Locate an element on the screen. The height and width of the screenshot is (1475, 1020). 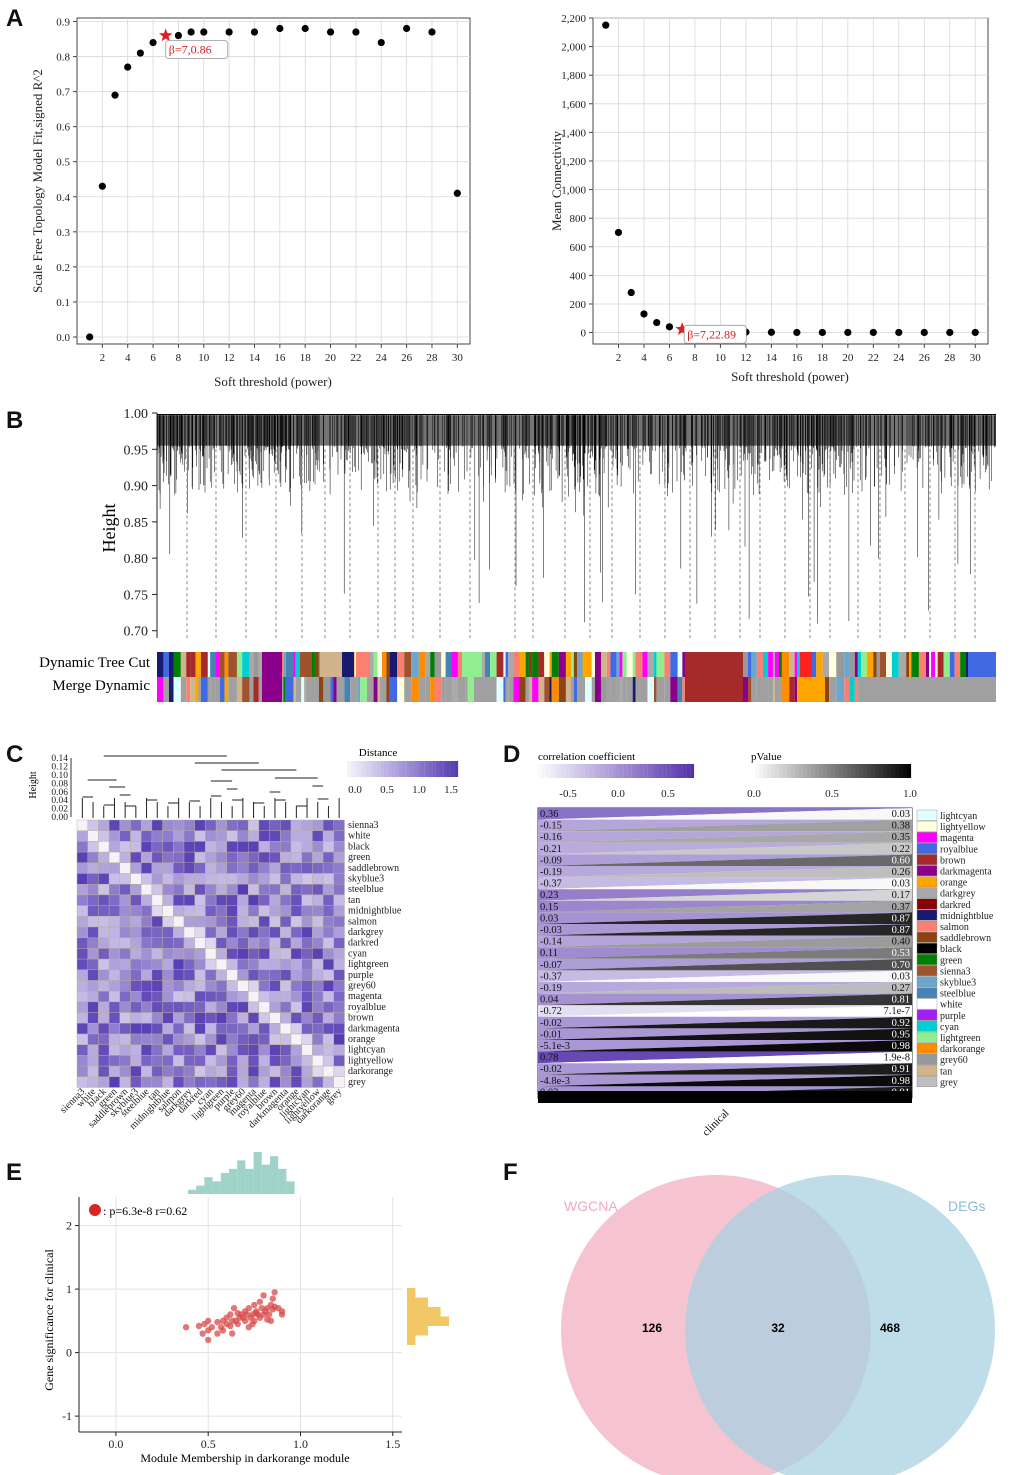
a1-y-tick-label: 0.8 is located at coordinates (63, 58).